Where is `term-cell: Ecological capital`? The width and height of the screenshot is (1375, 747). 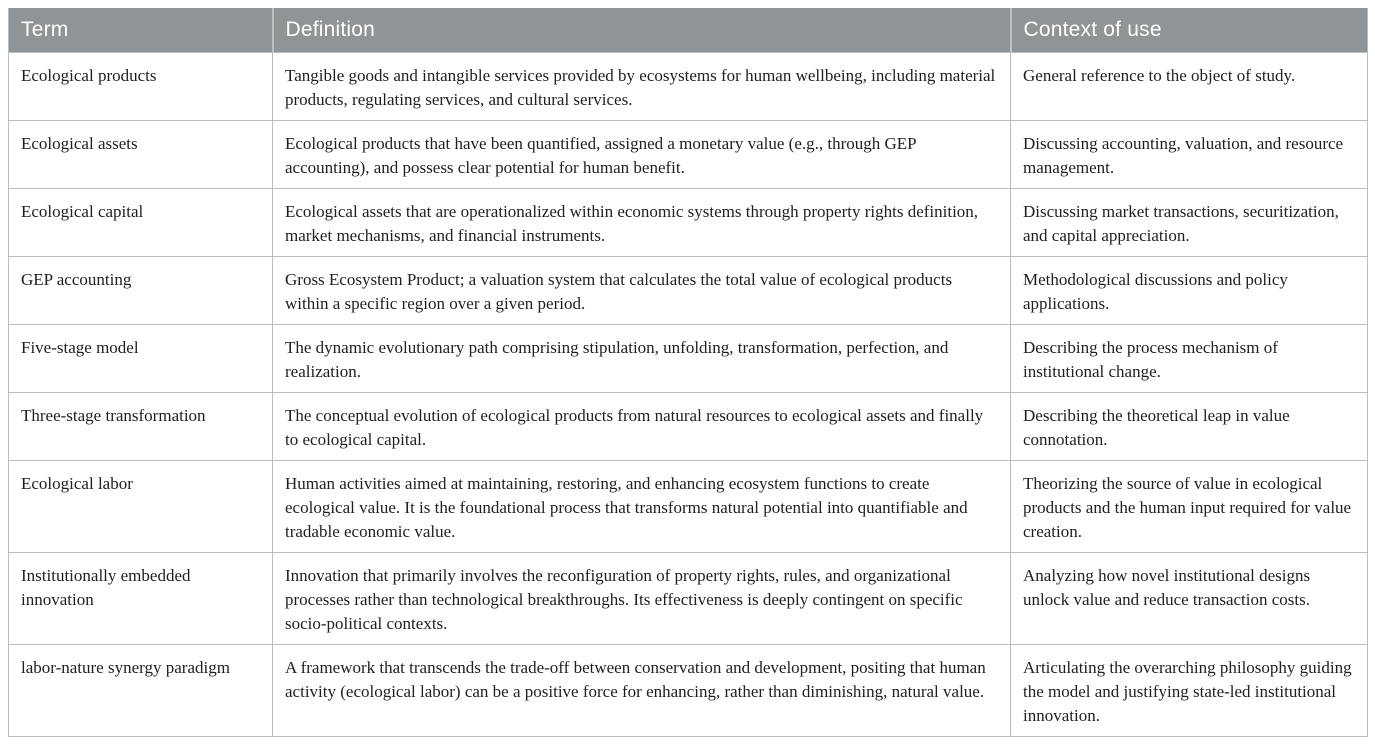 term-cell: Ecological capital is located at coordinates (140, 222).